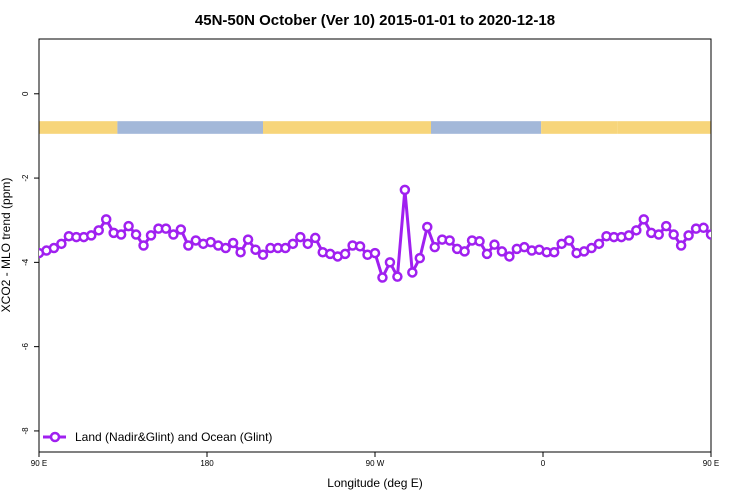  What do you see at coordinates (543, 463) in the screenshot?
I see `x-tick-label: 0` at bounding box center [543, 463].